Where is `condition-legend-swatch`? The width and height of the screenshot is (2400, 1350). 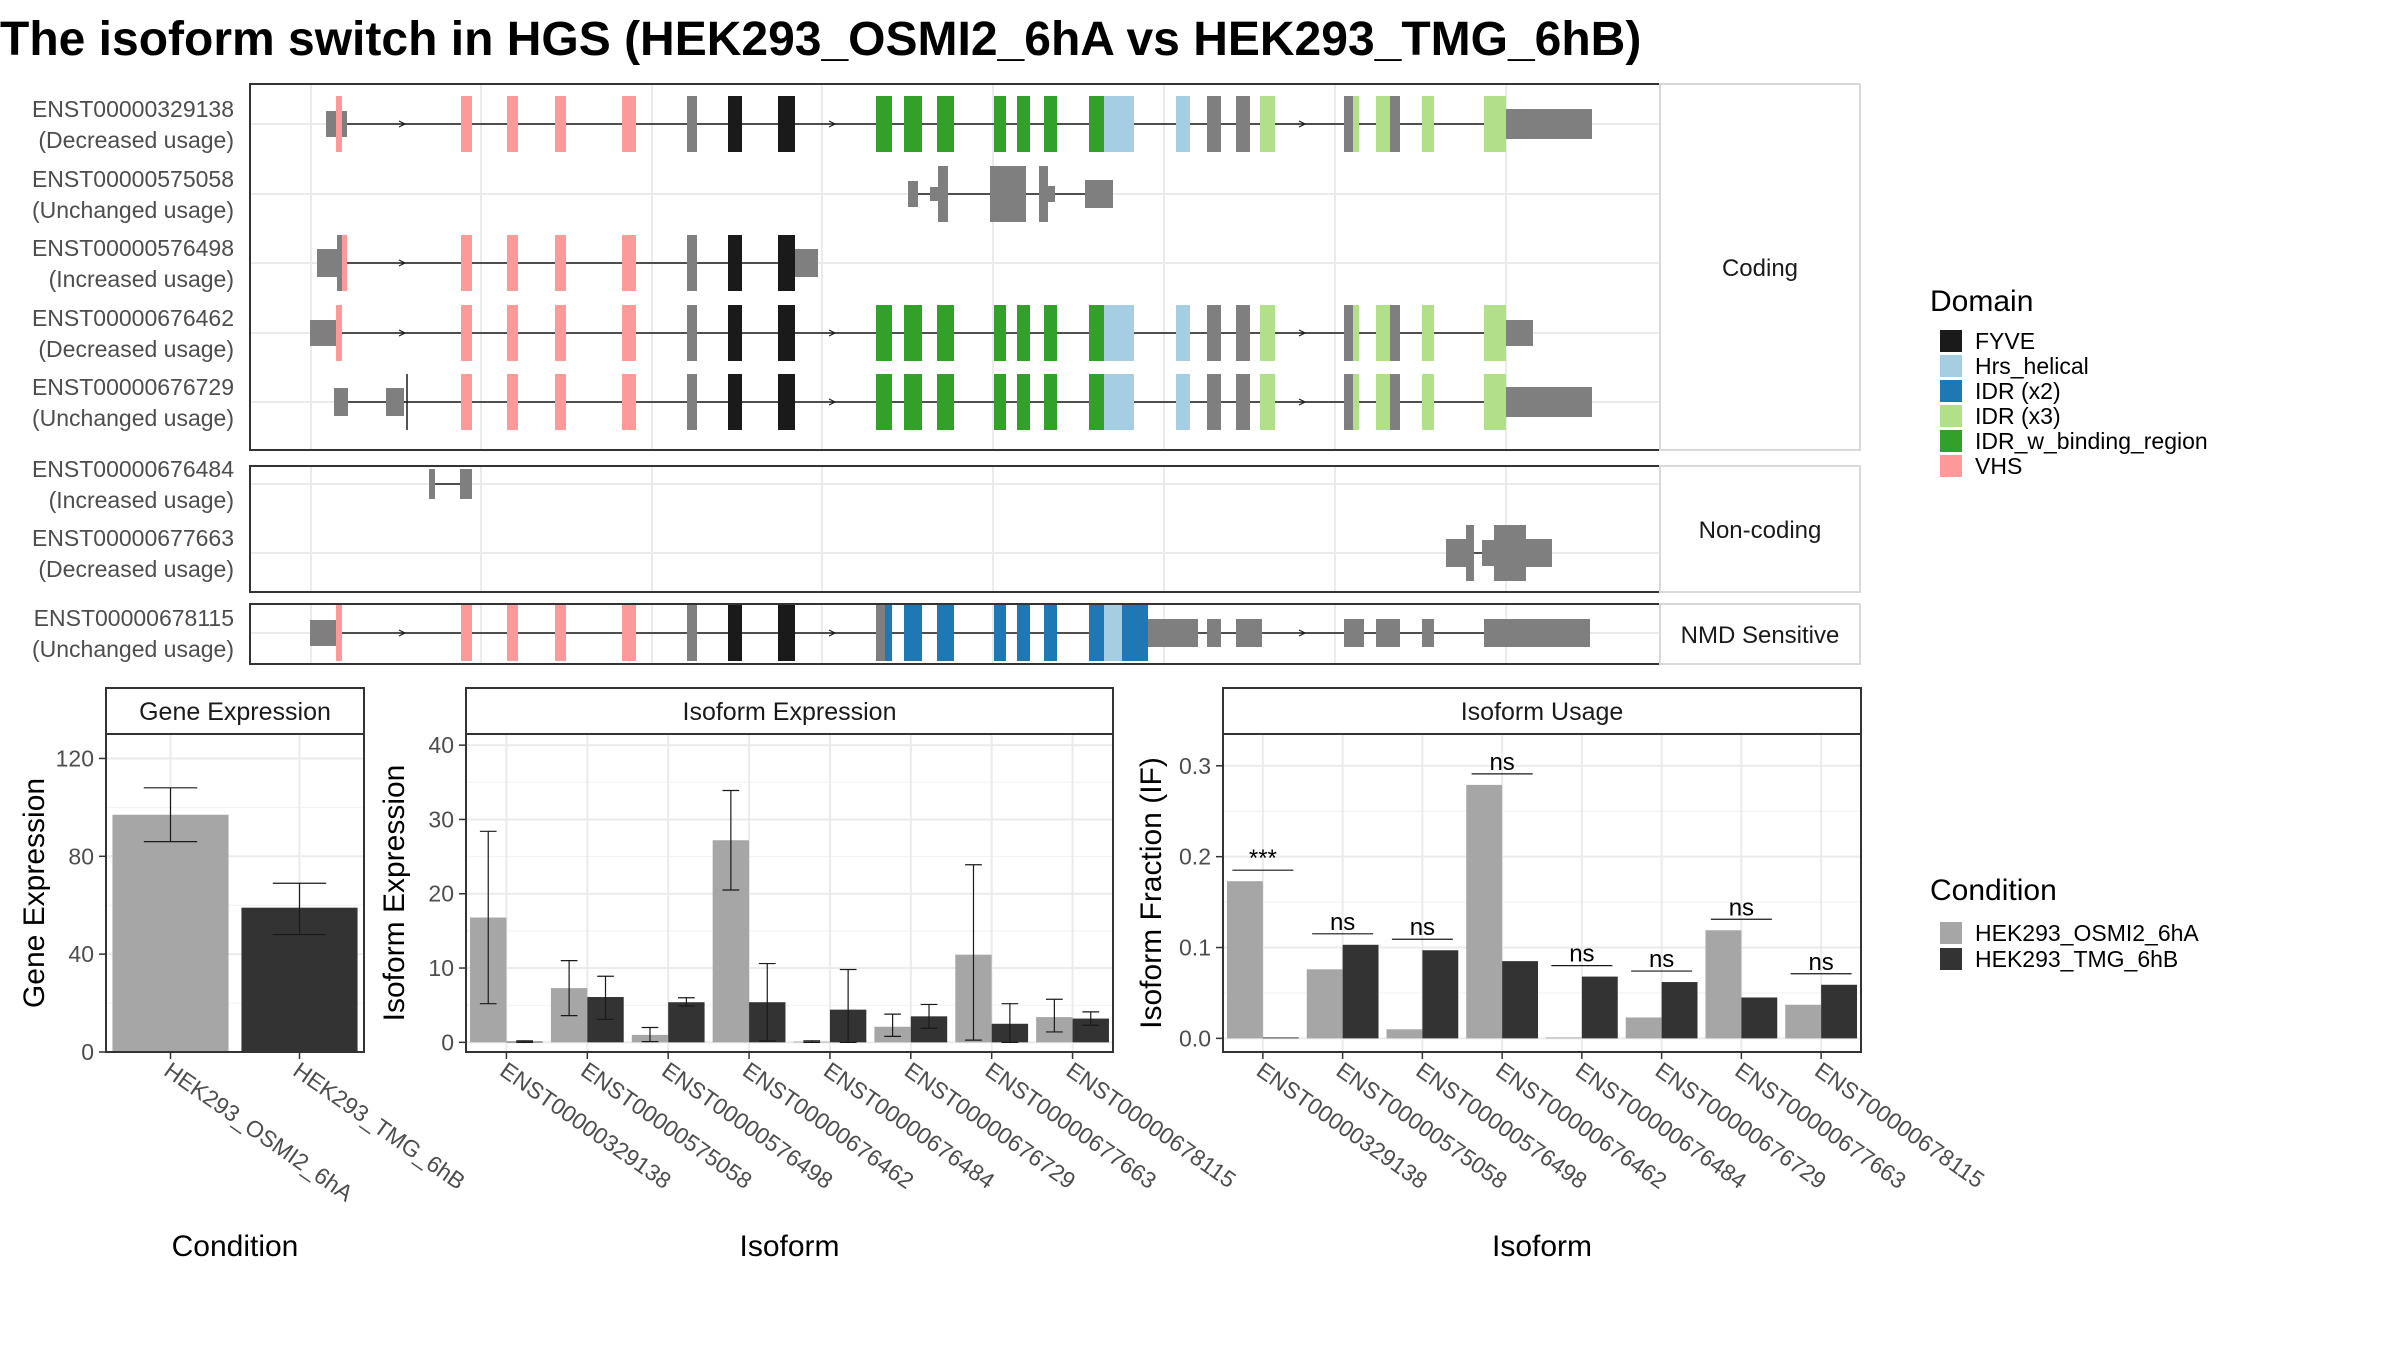
condition-legend-swatch is located at coordinates (1951, 959).